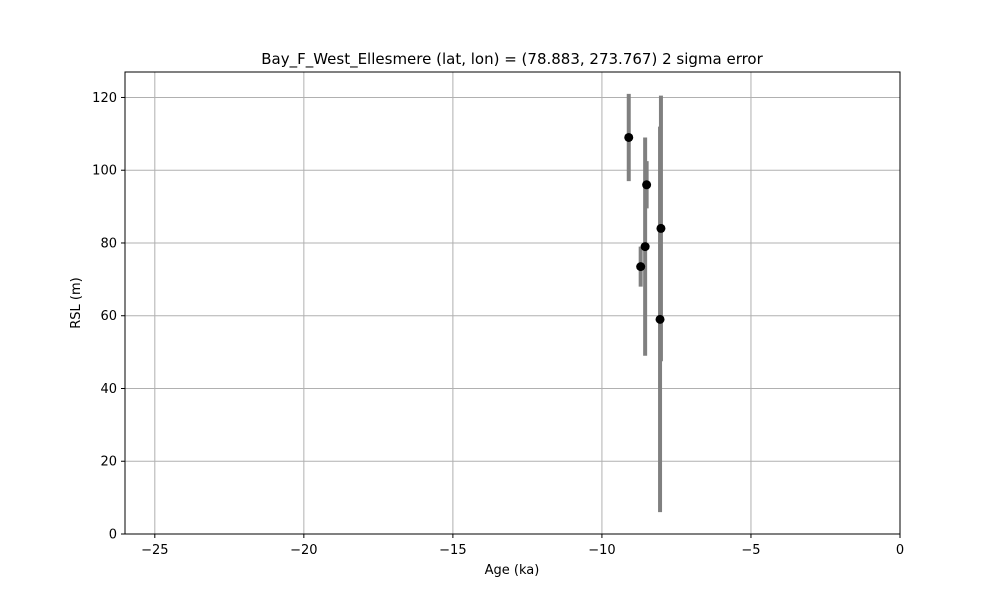 The image size is (1000, 600). Describe the element at coordinates (108, 462) in the screenshot. I see `y-tick-label: 20` at that location.